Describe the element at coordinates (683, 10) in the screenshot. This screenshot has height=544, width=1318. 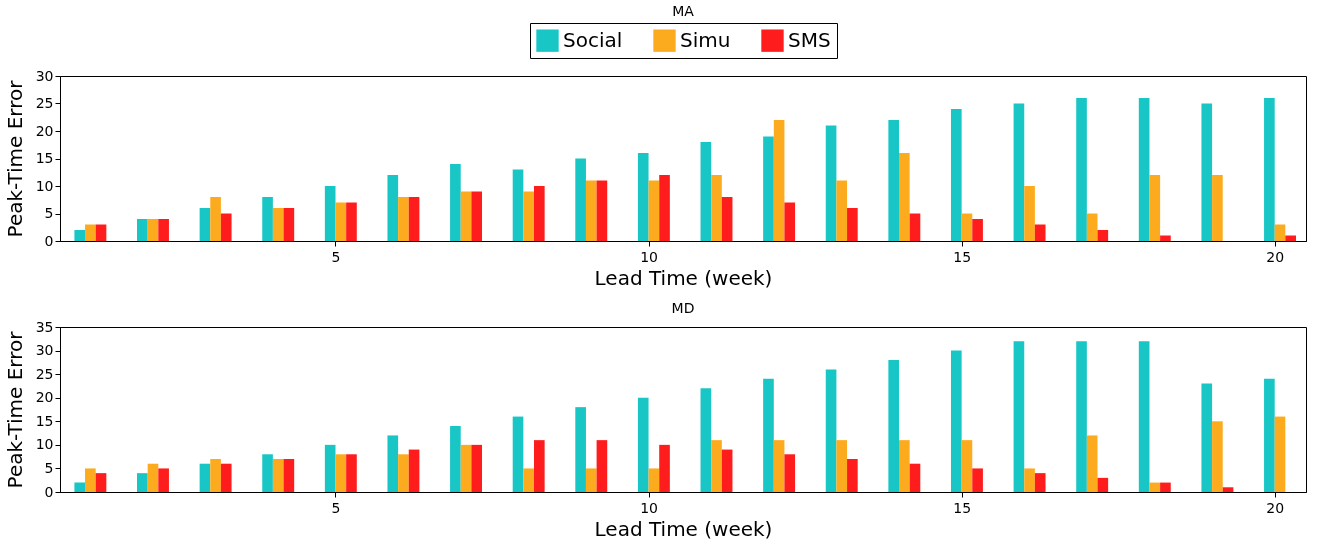
I see `chart-title: MA` at that location.